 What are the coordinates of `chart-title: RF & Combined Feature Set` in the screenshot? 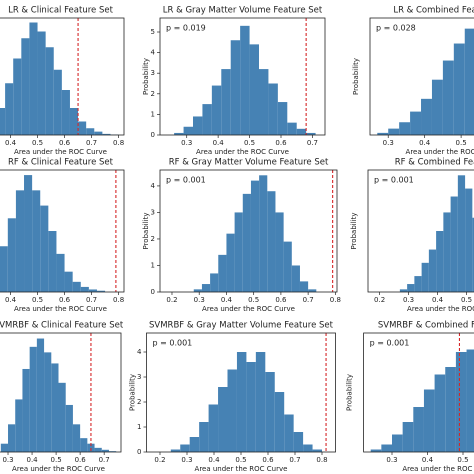 It's located at (434, 163).